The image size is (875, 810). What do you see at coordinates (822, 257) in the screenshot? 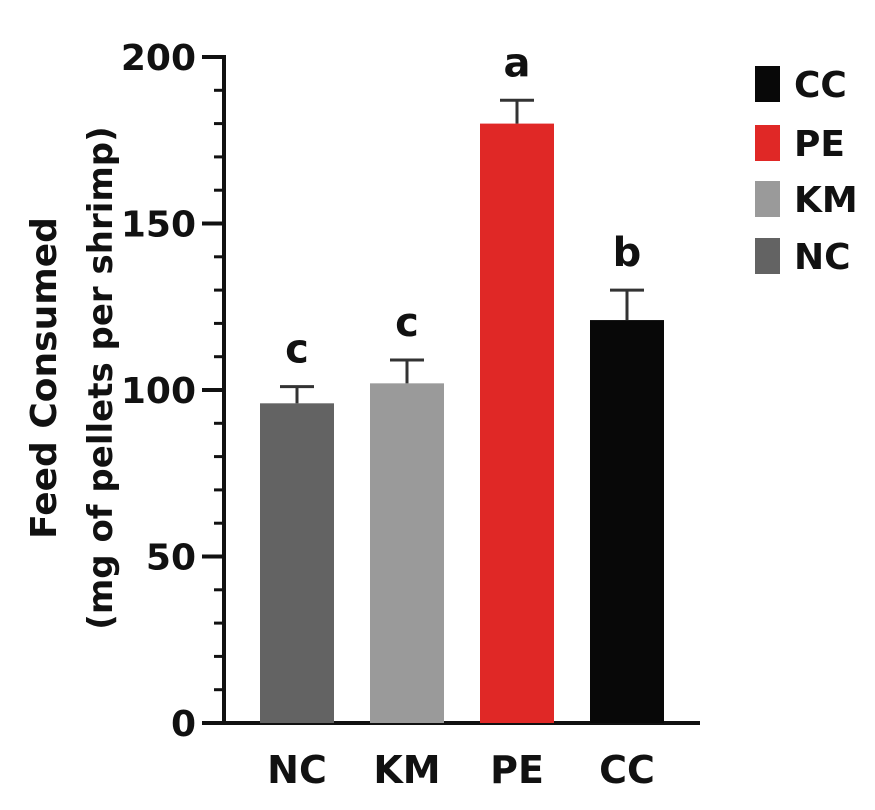
I see `legend-label-nc: NC` at bounding box center [822, 257].